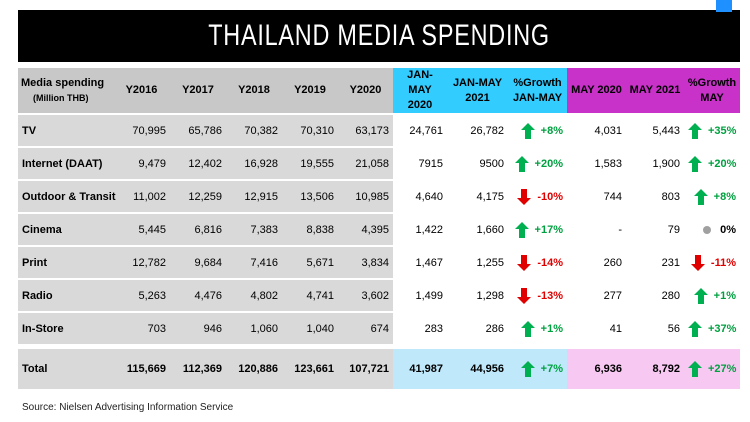 The image size is (750, 422). What do you see at coordinates (141, 130) in the screenshot?
I see `value-cell: 70,995` at bounding box center [141, 130].